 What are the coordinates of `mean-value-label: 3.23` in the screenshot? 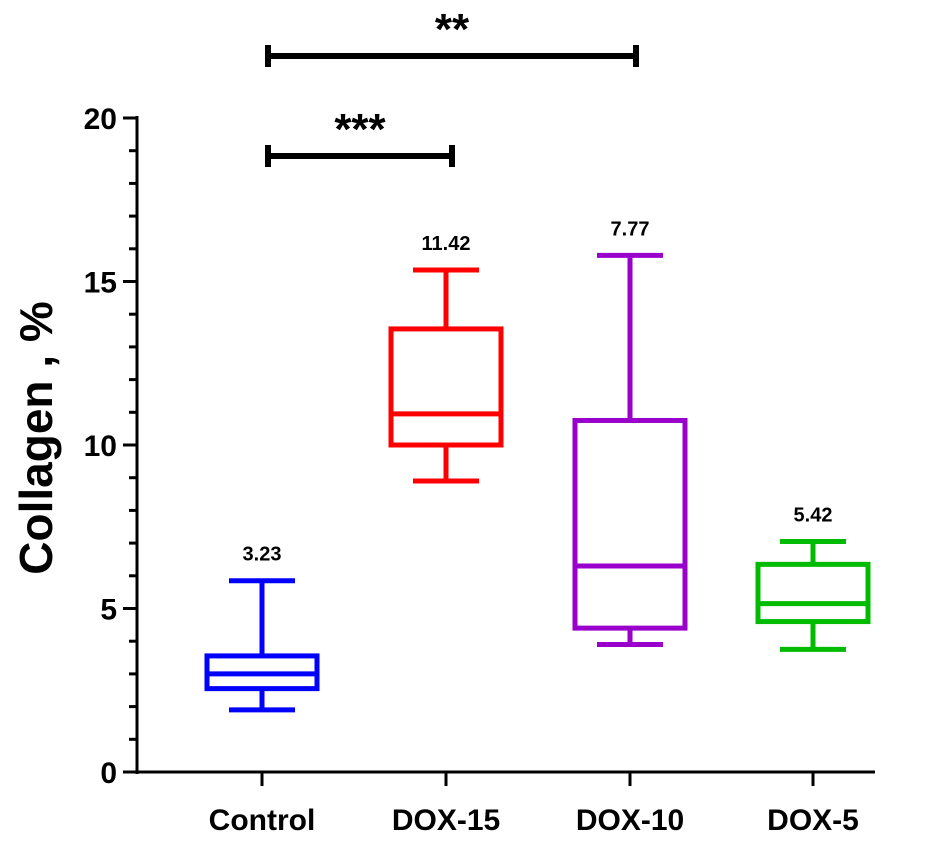 It's located at (262, 555).